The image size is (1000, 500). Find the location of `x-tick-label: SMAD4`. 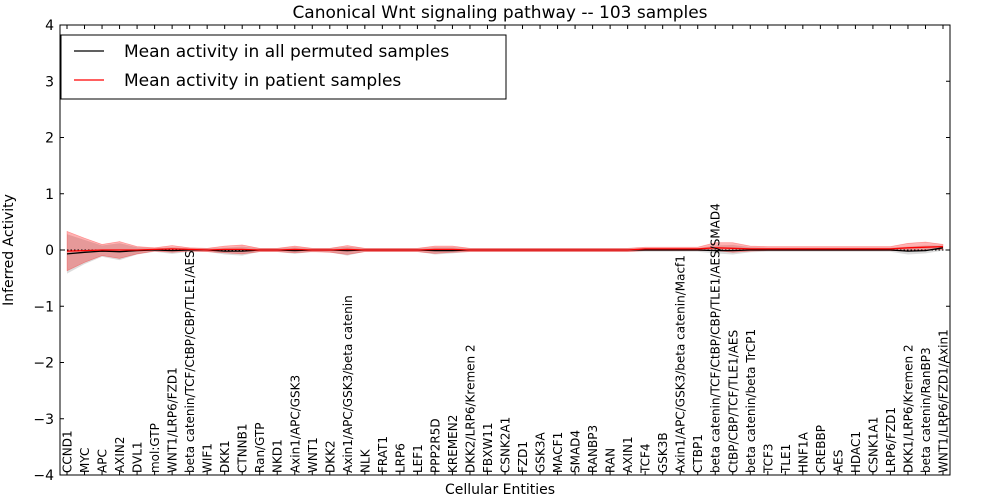

x-tick-label: SMAD4 is located at coordinates (576, 451).